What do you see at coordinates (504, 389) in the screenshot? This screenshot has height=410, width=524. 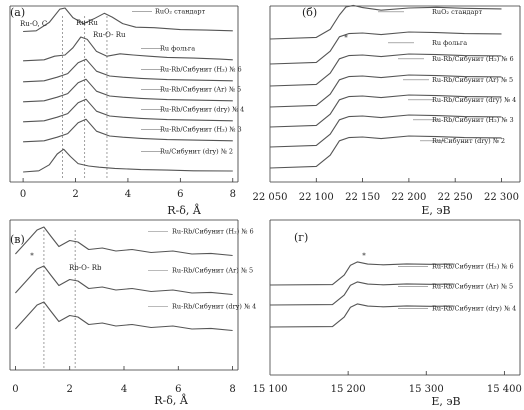 I see `x-tick-label: 15 400` at bounding box center [504, 389].